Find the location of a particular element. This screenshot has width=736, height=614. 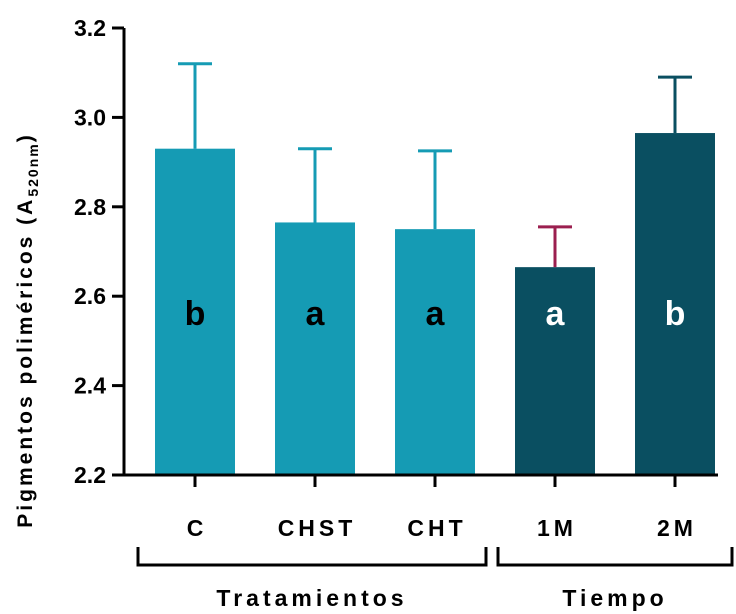

y-axis: 2.2 2.4 2.6 2.8 3.0 3.2 is located at coordinates (100, 251).